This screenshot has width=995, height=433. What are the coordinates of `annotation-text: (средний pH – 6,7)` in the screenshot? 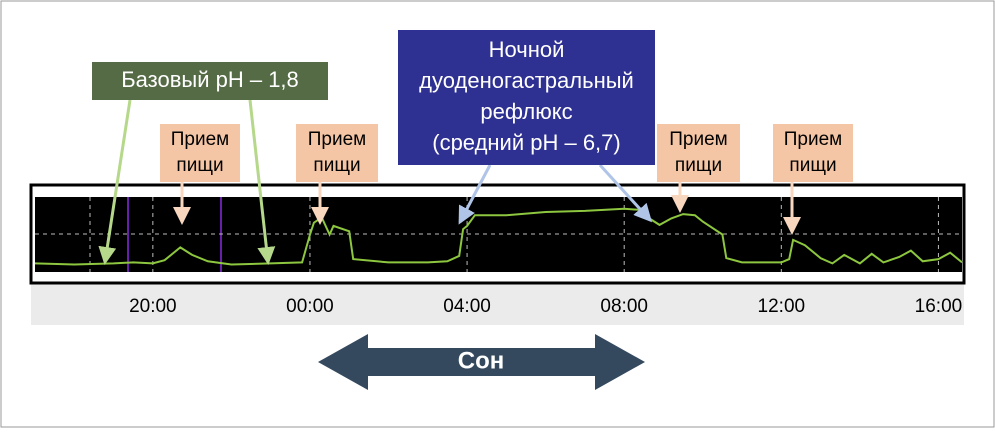 It's located at (526, 142).